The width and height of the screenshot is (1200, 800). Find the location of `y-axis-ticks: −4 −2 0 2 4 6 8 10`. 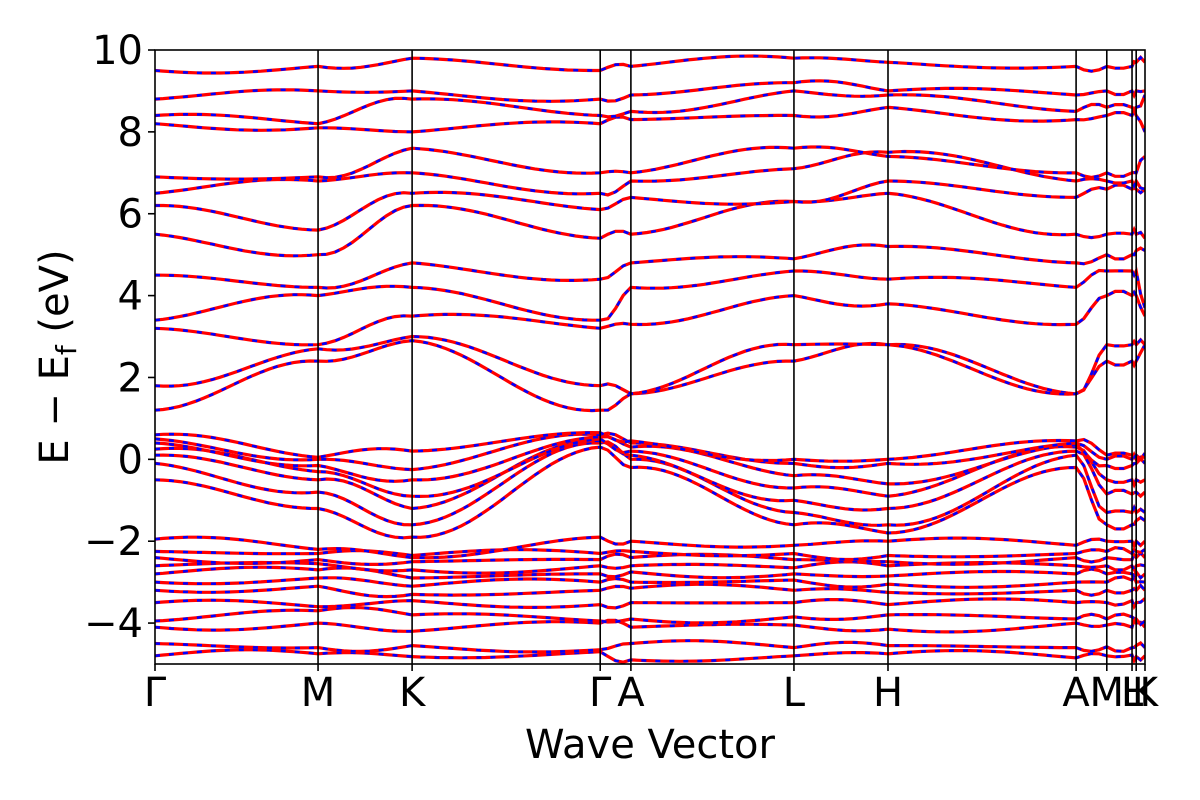

y-axis-ticks: −4 −2 0 2 4 6 8 10 is located at coordinates (119, 337).